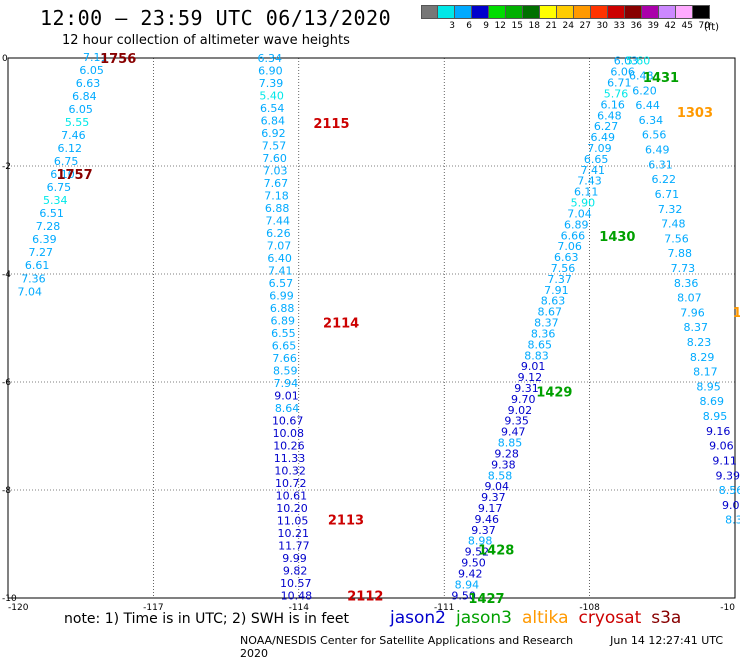 Image resolution: width=740 pixels, height=660 pixels. I want to click on wave-height-label: 7.28, so click(48, 226).